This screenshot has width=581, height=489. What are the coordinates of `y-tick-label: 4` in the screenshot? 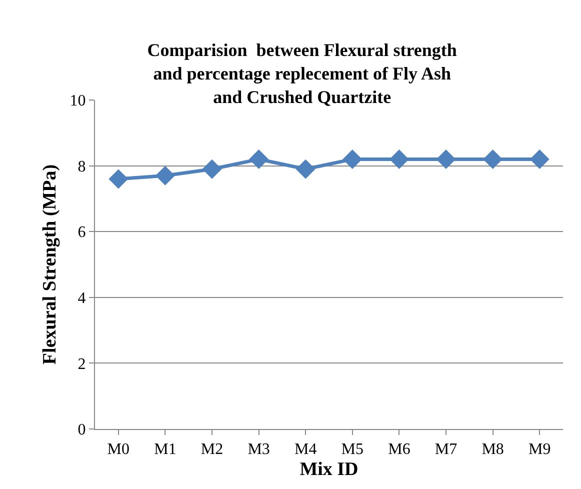 It's located at (82, 298).